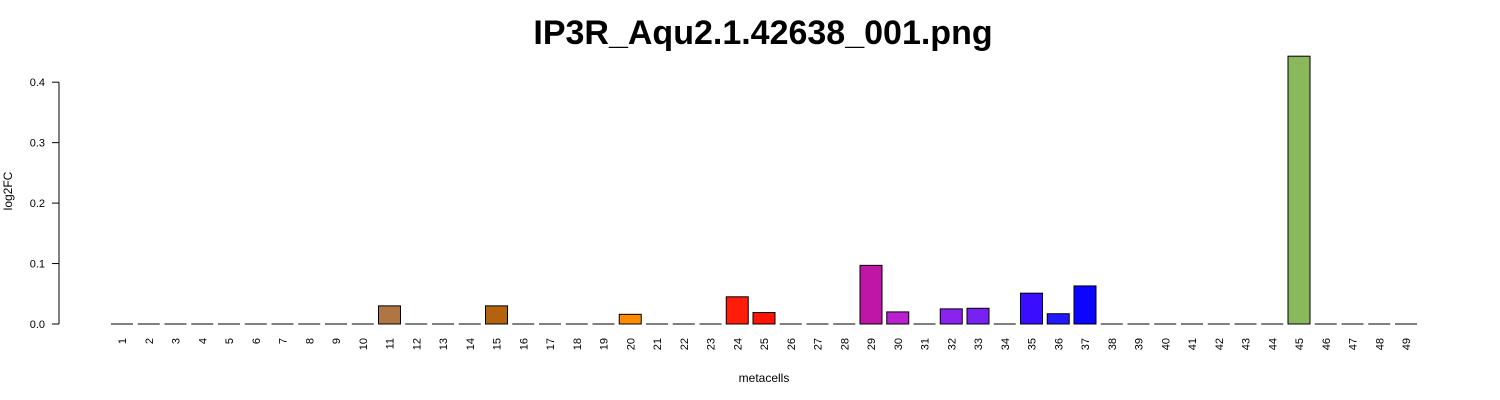  What do you see at coordinates (337, 341) in the screenshot?
I see `x-tick-label: 9` at bounding box center [337, 341].